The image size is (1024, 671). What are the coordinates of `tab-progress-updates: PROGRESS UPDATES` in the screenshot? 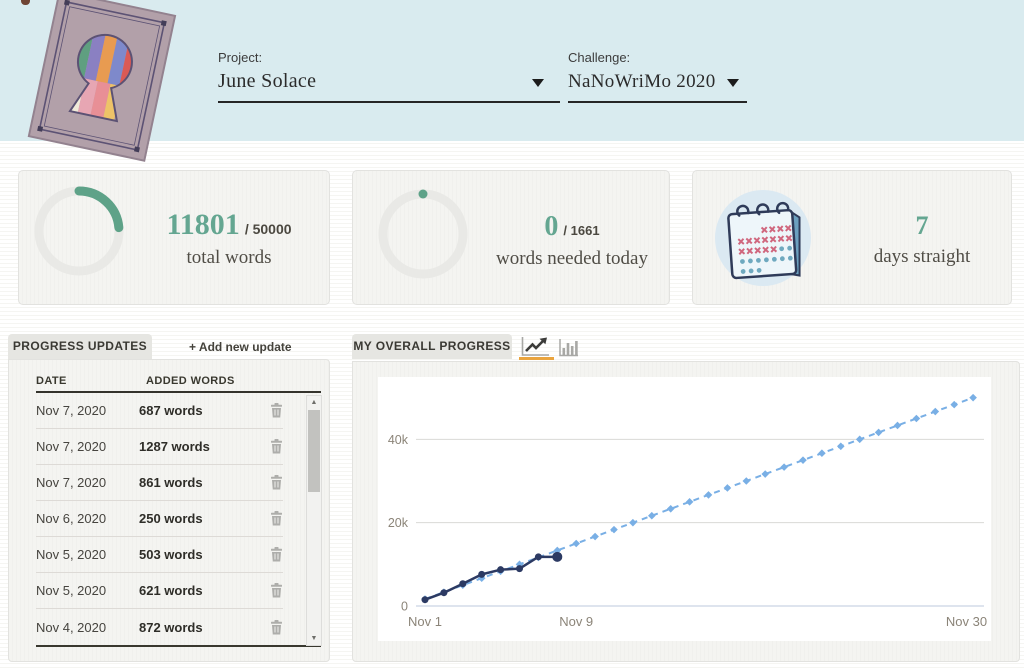 It's located at (80, 346).